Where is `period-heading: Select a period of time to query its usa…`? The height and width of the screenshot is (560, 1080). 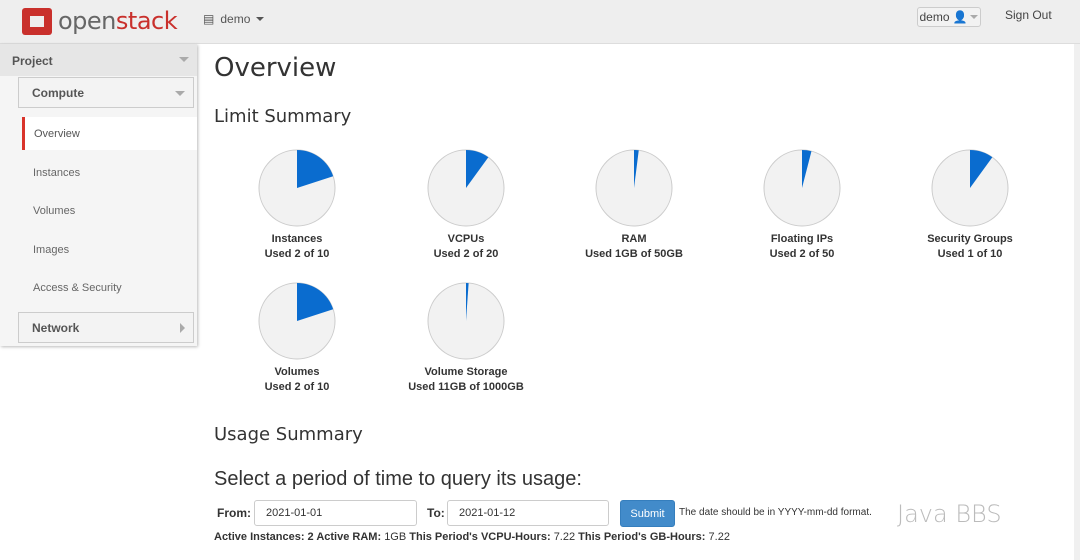
period-heading: Select a period of time to query its usa… is located at coordinates (398, 479).